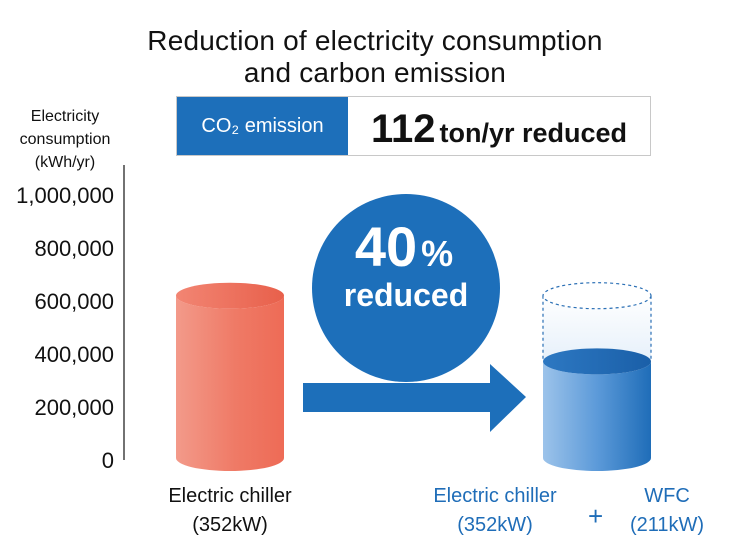 This screenshot has height=560, width=750. I want to click on y-axis-label-line1: Electricity, so click(65, 116).